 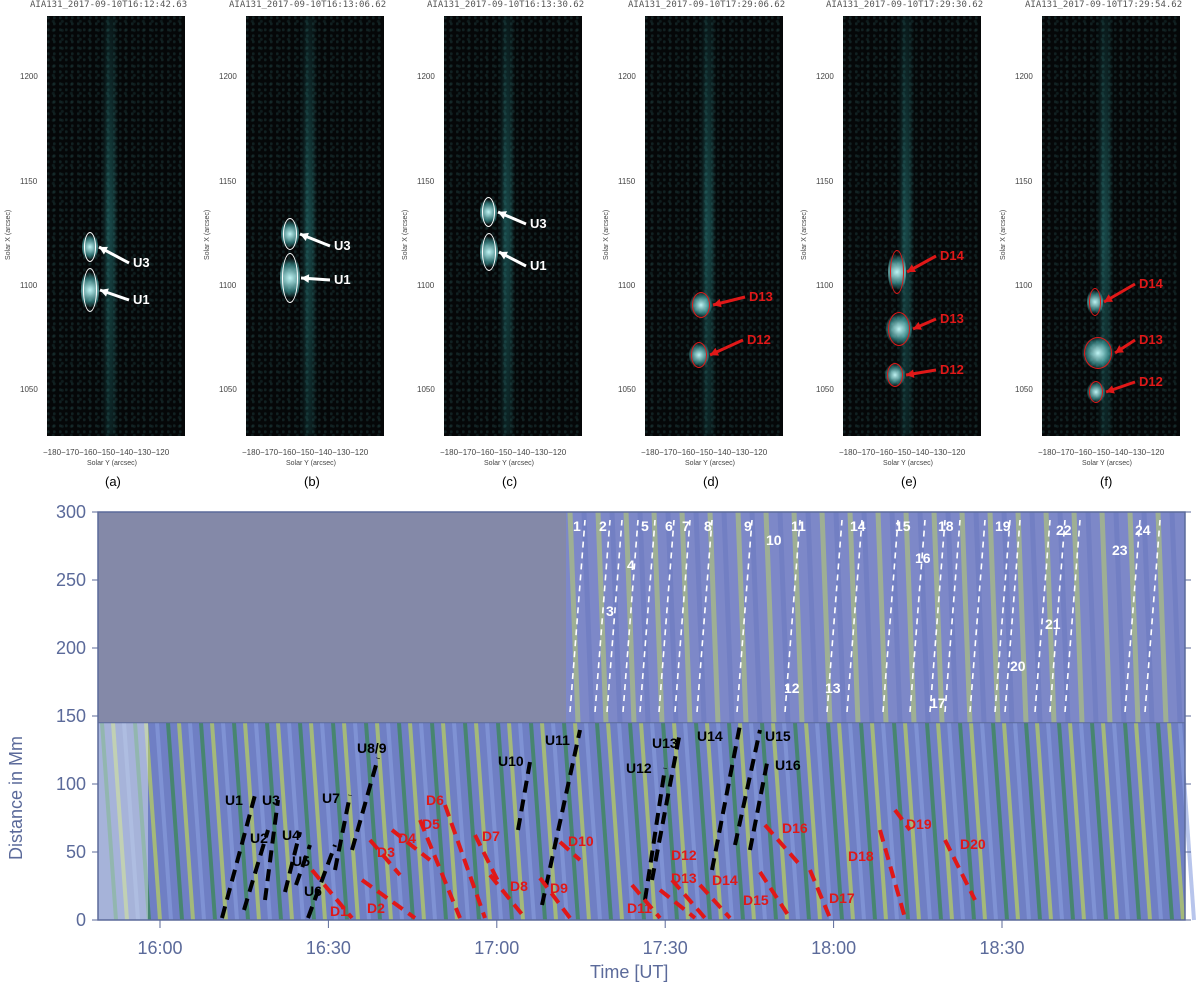 What do you see at coordinates (686, 526) in the screenshot?
I see `upper-track-label: 7` at bounding box center [686, 526].